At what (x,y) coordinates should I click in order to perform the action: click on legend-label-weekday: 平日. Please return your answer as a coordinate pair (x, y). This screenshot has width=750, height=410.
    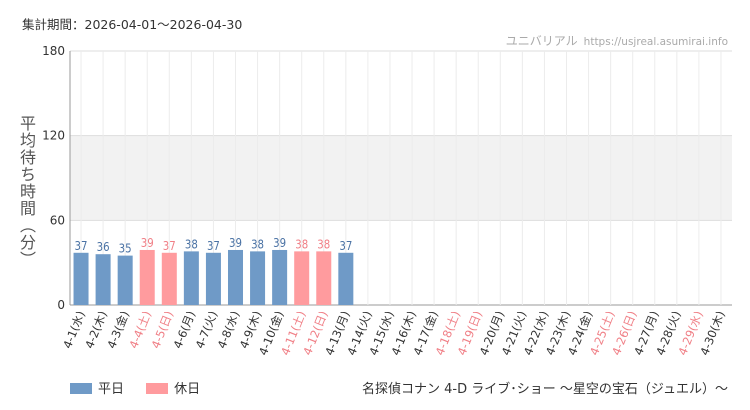
    Looking at the image, I should click on (111, 389).